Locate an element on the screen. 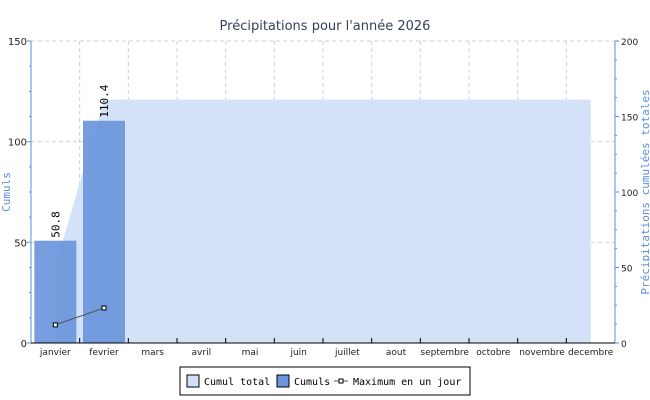 The width and height of the screenshot is (650, 400). y2-tick-label: 200 is located at coordinates (629, 43).